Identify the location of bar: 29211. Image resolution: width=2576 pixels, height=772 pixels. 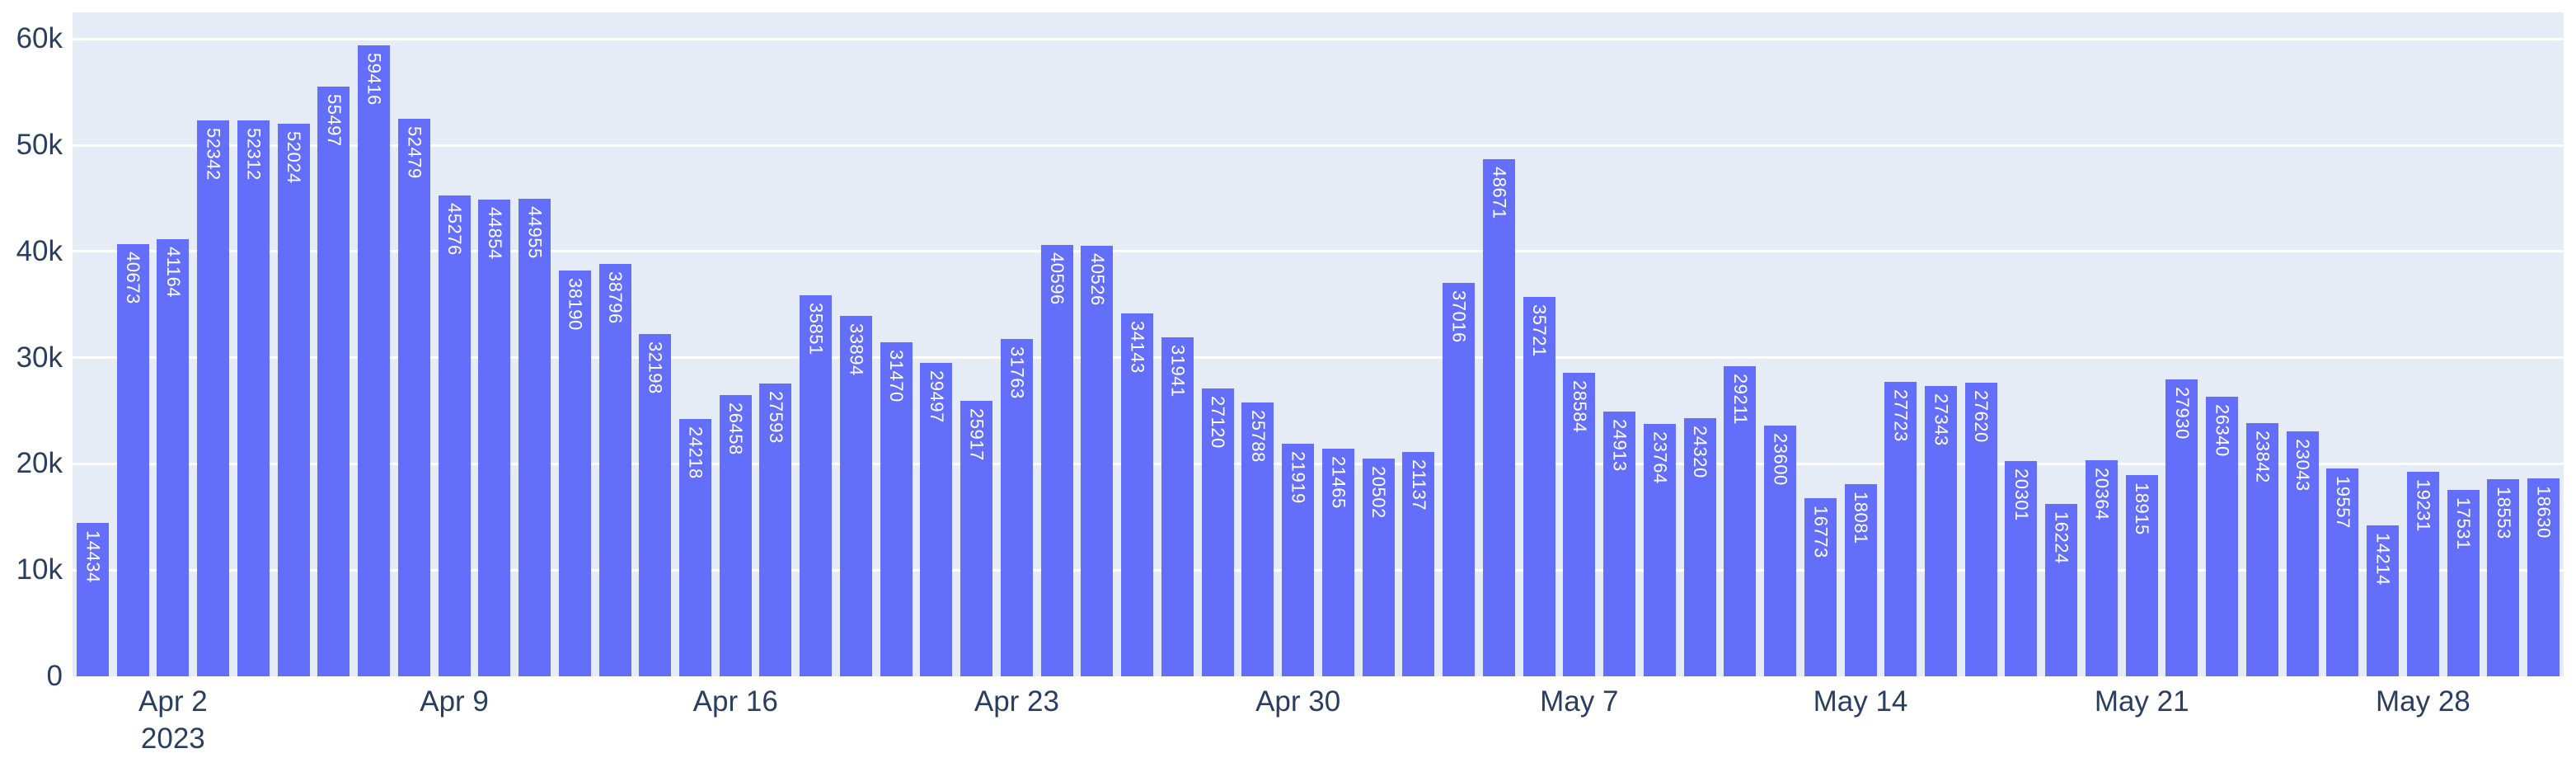
(1741, 520).